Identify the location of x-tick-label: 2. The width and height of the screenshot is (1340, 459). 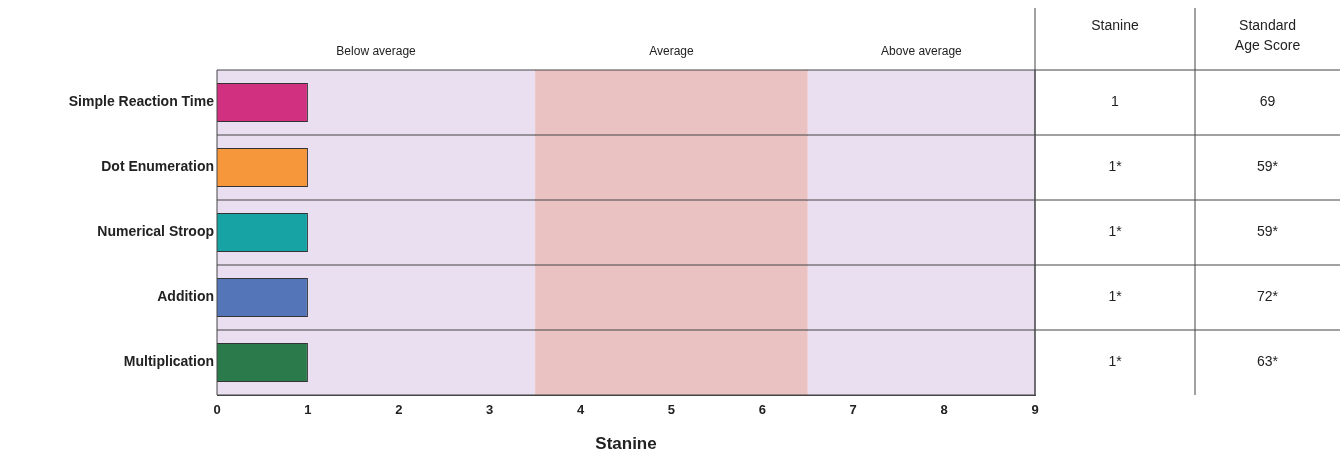
(399, 410).